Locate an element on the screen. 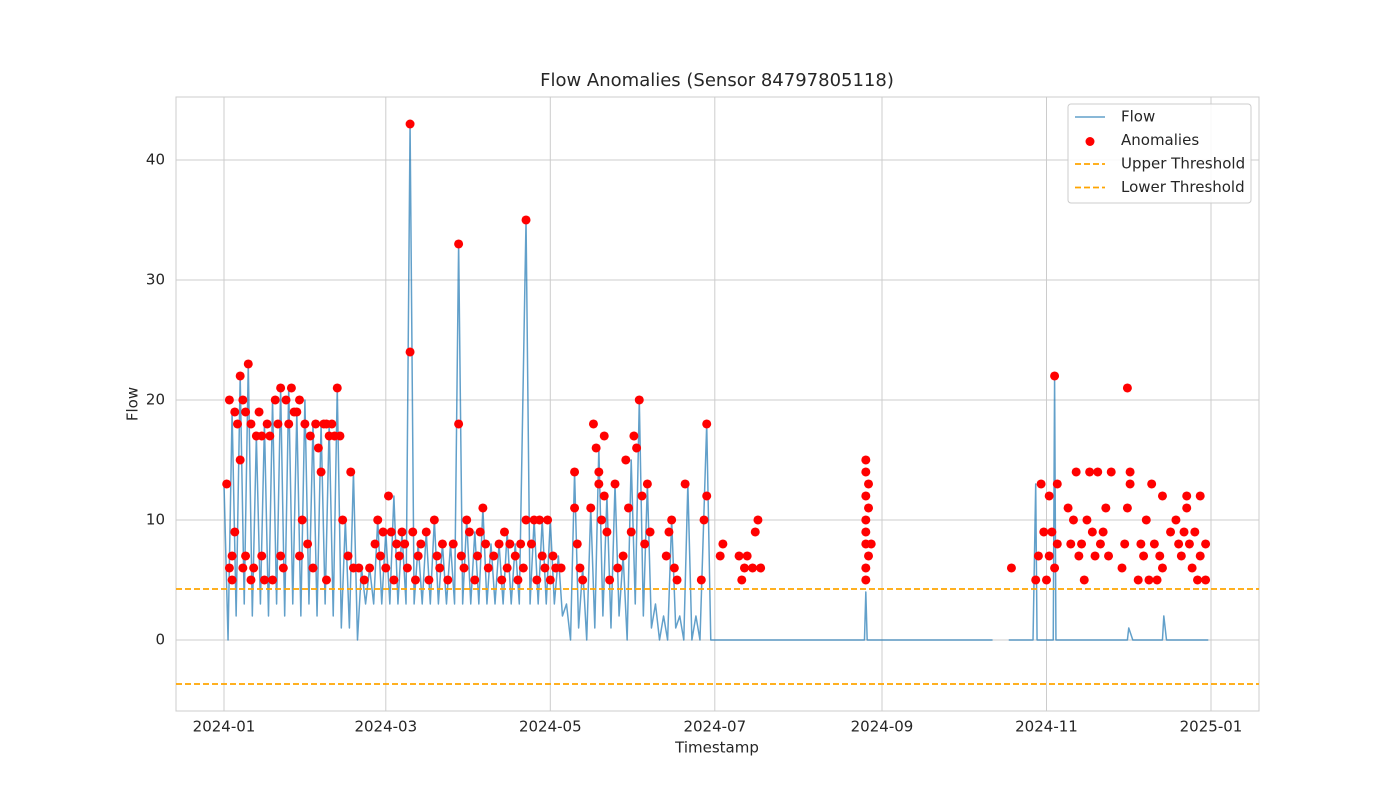 The height and width of the screenshot is (800, 1400). x-tick-label: 2024-09 is located at coordinates (882, 727).